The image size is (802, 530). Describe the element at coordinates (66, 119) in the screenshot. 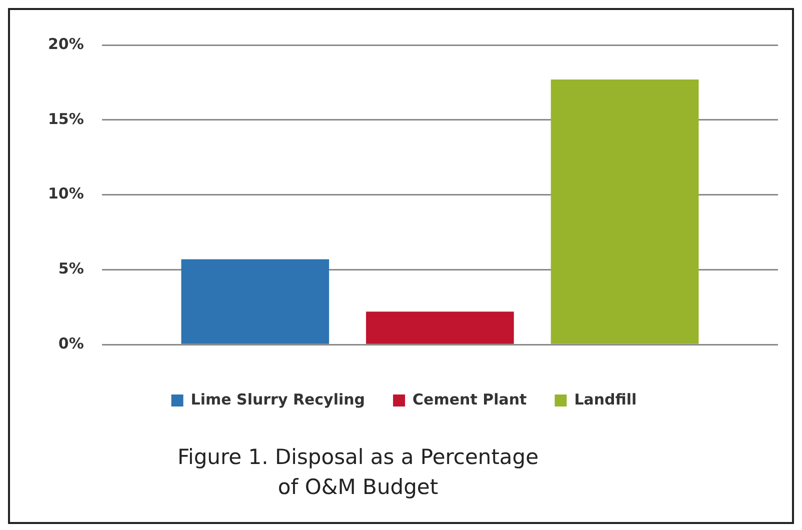

I see `y-tick-label: 15%` at that location.